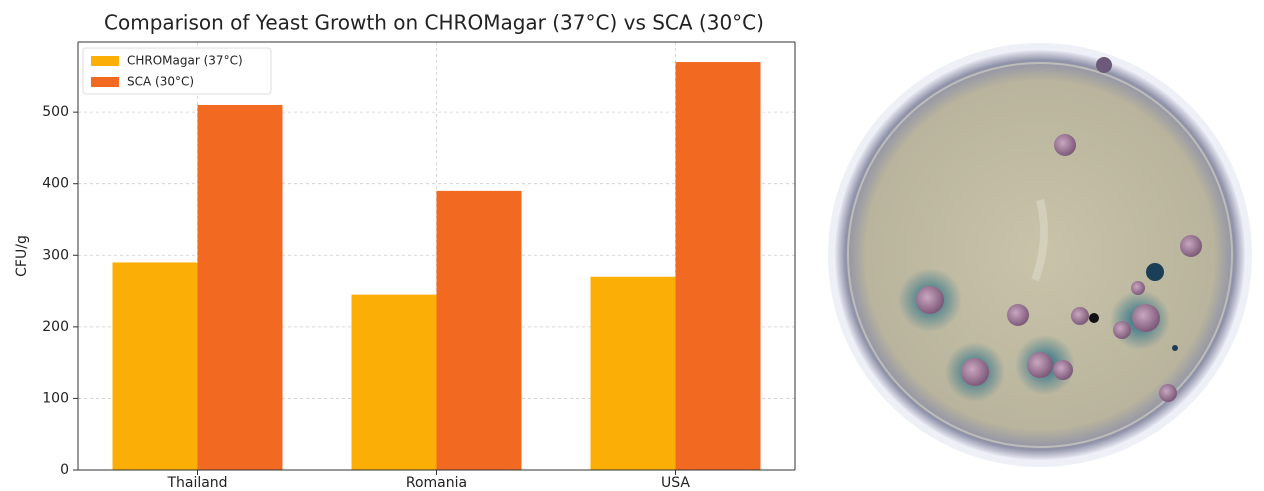  What do you see at coordinates (55, 184) in the screenshot?
I see `y-tick-label: 400` at bounding box center [55, 184].